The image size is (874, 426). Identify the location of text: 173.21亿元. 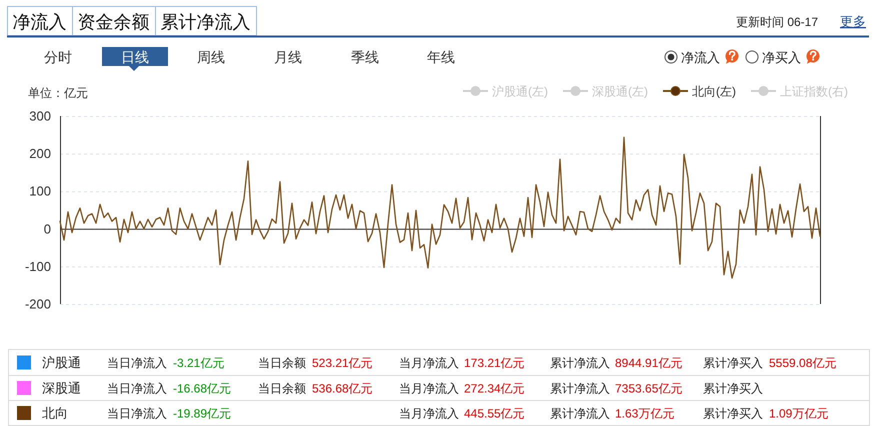
(494, 363).